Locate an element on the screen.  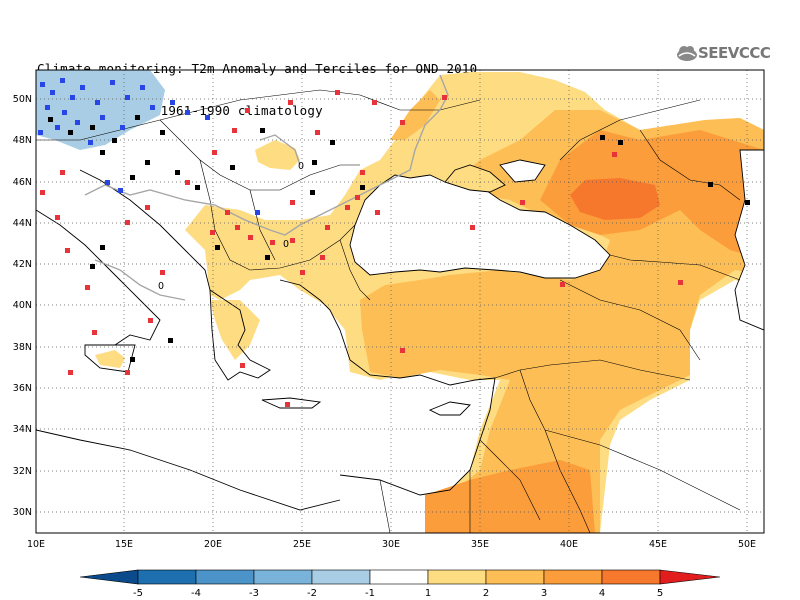
colorbar-label: -1 is located at coordinates (370, 593).